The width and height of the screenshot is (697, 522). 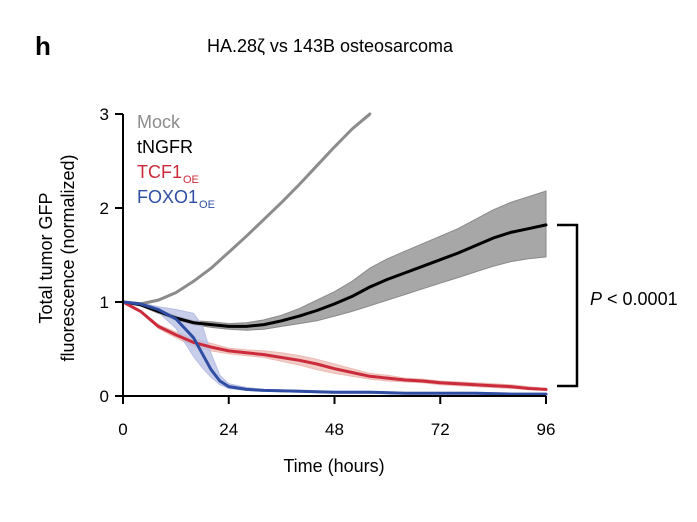 What do you see at coordinates (104, 114) in the screenshot?
I see `y-tick-label: 3` at bounding box center [104, 114].